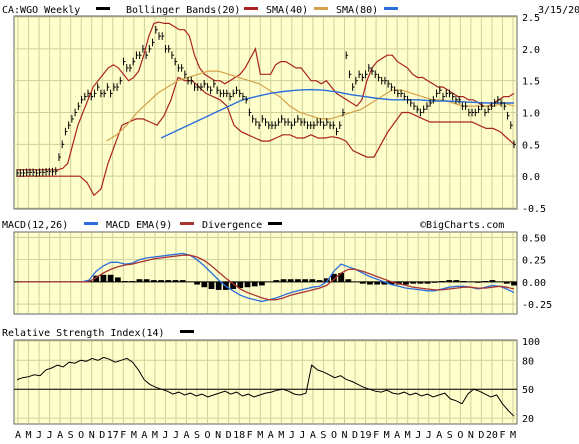 The image size is (579, 444). I want to click on month-label: 18, so click(239, 435).